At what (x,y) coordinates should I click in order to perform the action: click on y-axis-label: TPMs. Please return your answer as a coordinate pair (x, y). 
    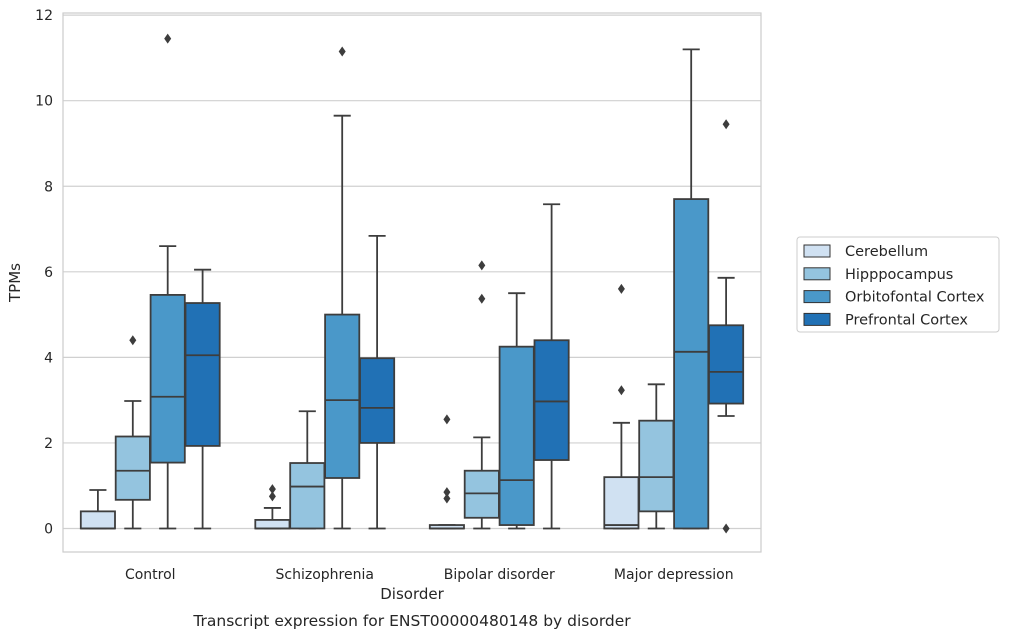
    Looking at the image, I should click on (15, 283).